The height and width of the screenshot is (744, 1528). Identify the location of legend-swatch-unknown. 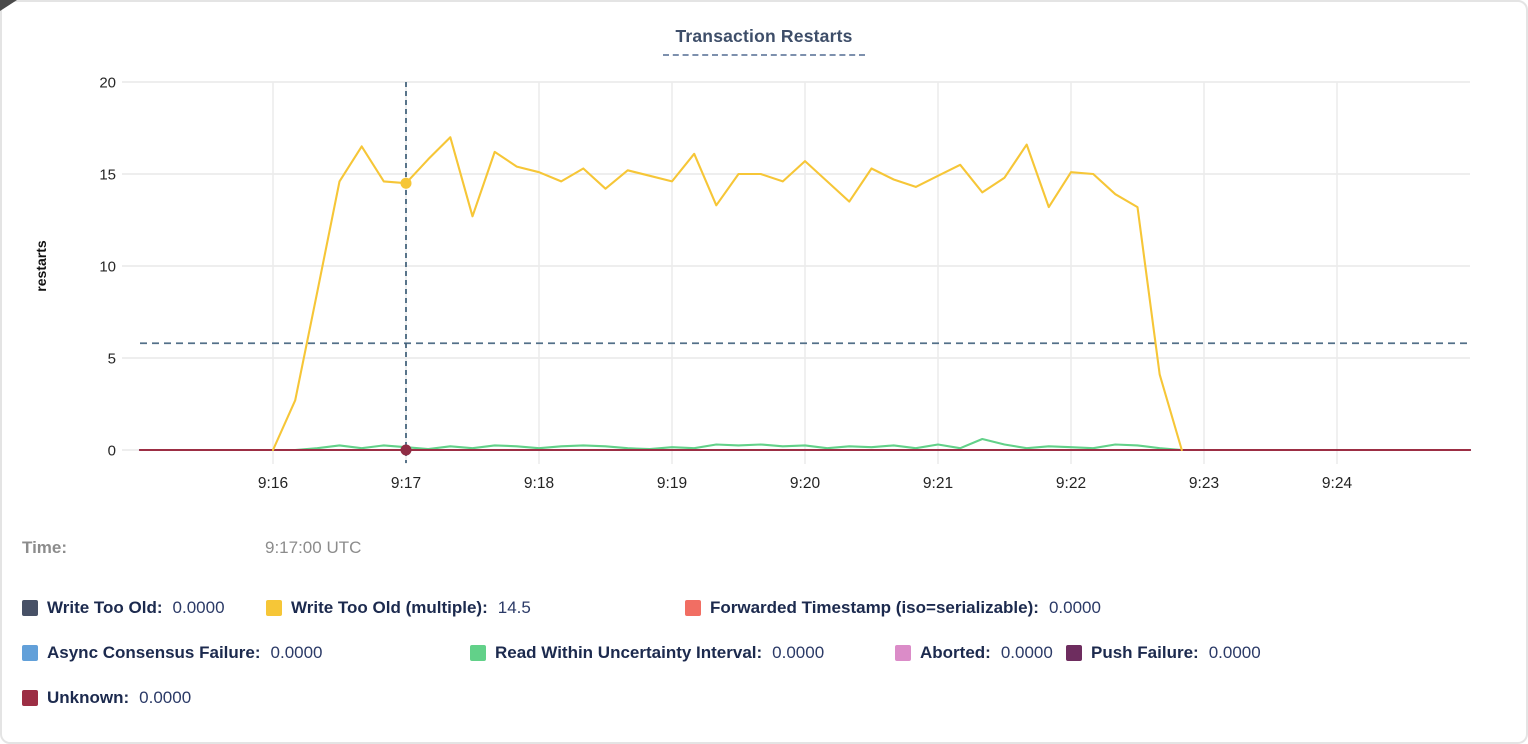
(30, 697).